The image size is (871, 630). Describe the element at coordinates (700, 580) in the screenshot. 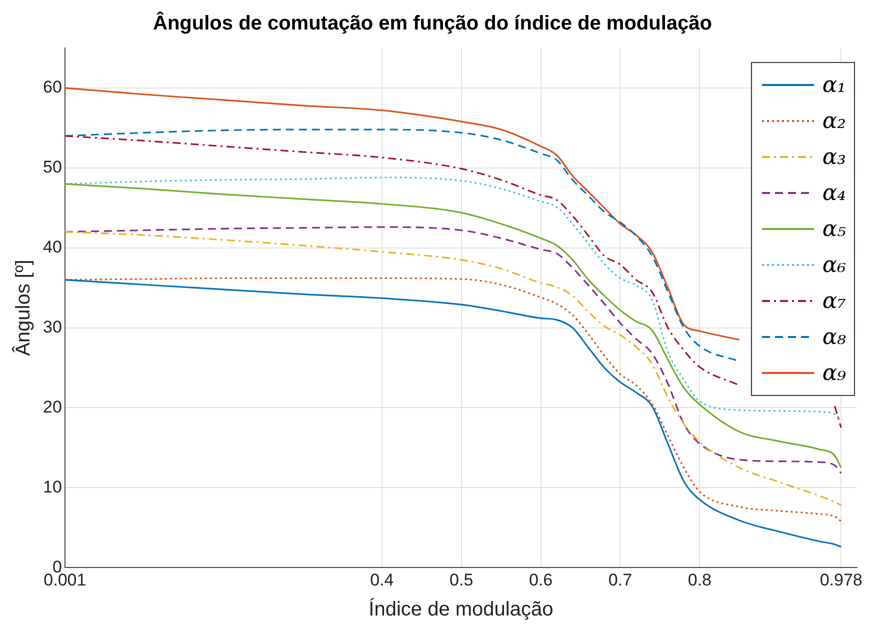

I see `x-tick-label: 0.8` at that location.